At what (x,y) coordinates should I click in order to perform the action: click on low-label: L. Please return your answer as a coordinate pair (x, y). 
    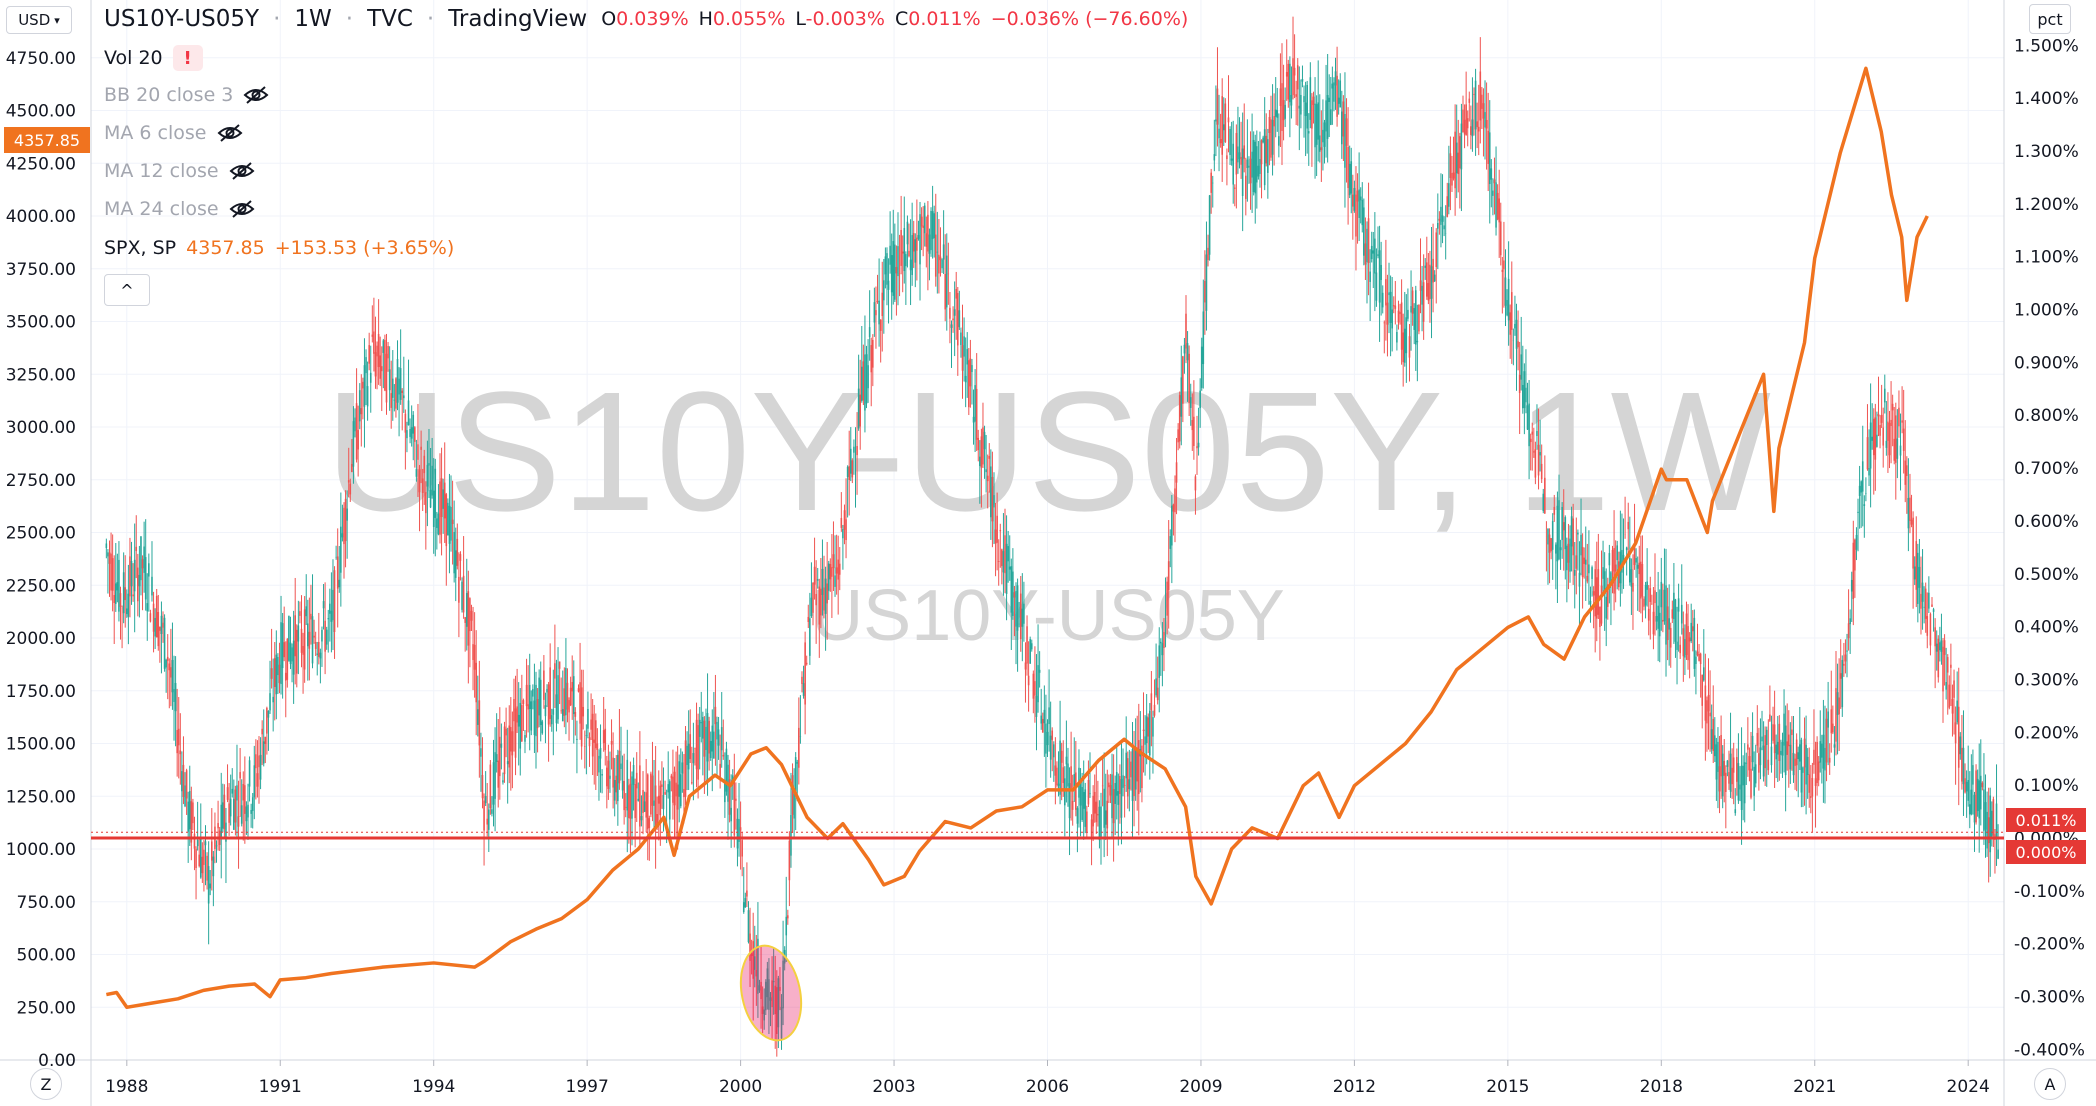
    Looking at the image, I should click on (800, 19).